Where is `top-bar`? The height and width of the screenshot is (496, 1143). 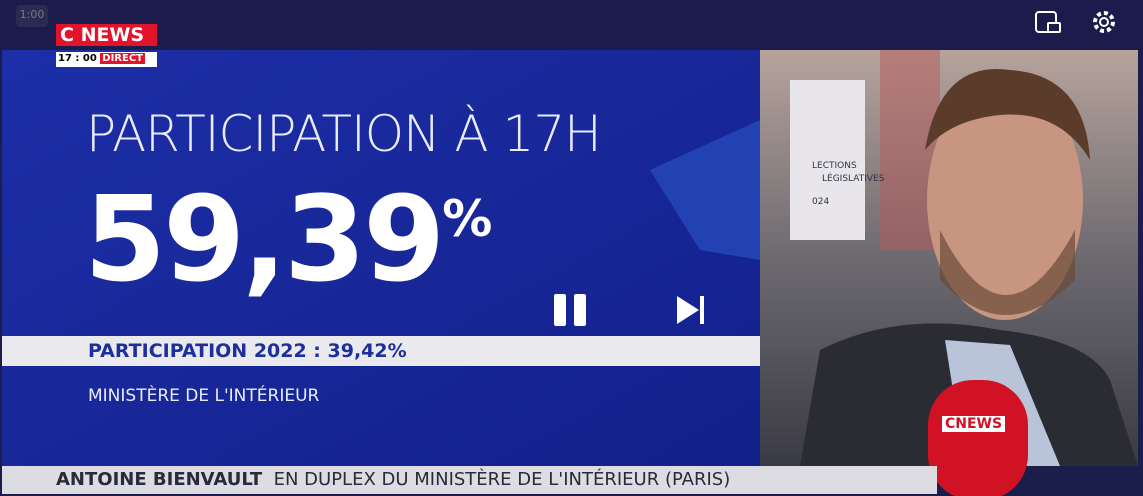
top-bar is located at coordinates (571, 26).